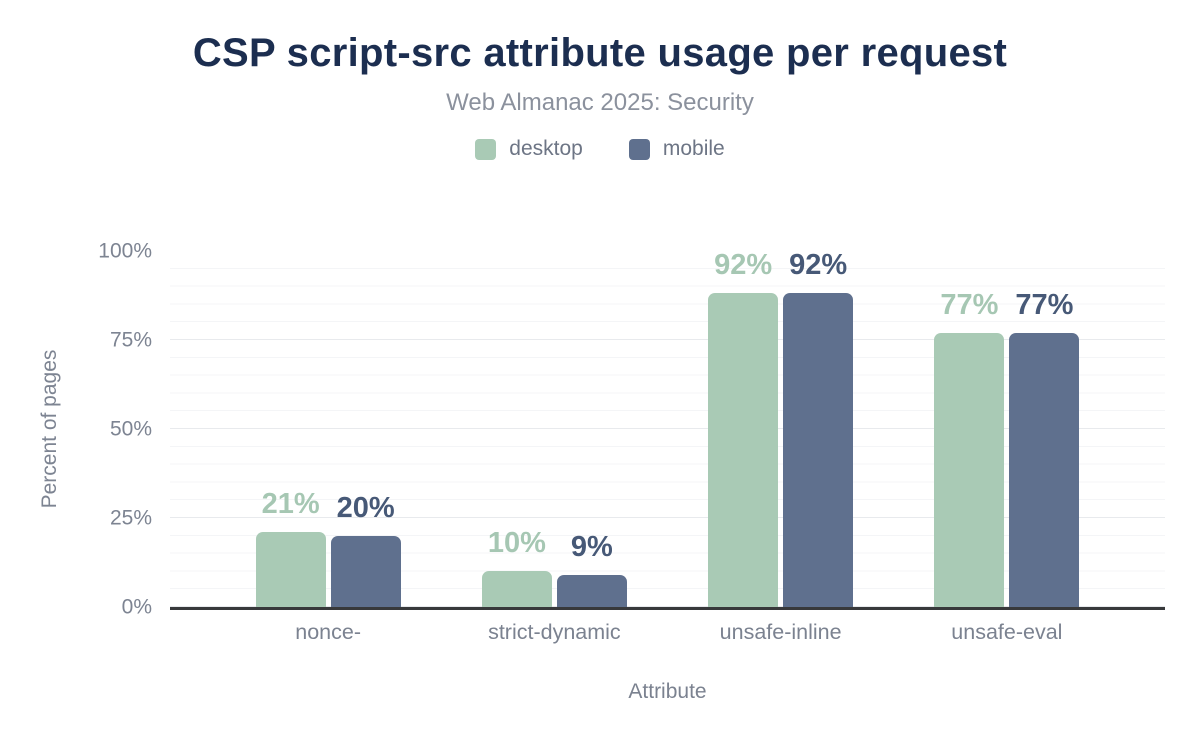 Image resolution: width=1200 pixels, height=742 pixels. I want to click on legend-swatch-desktop-icon, so click(486, 149).